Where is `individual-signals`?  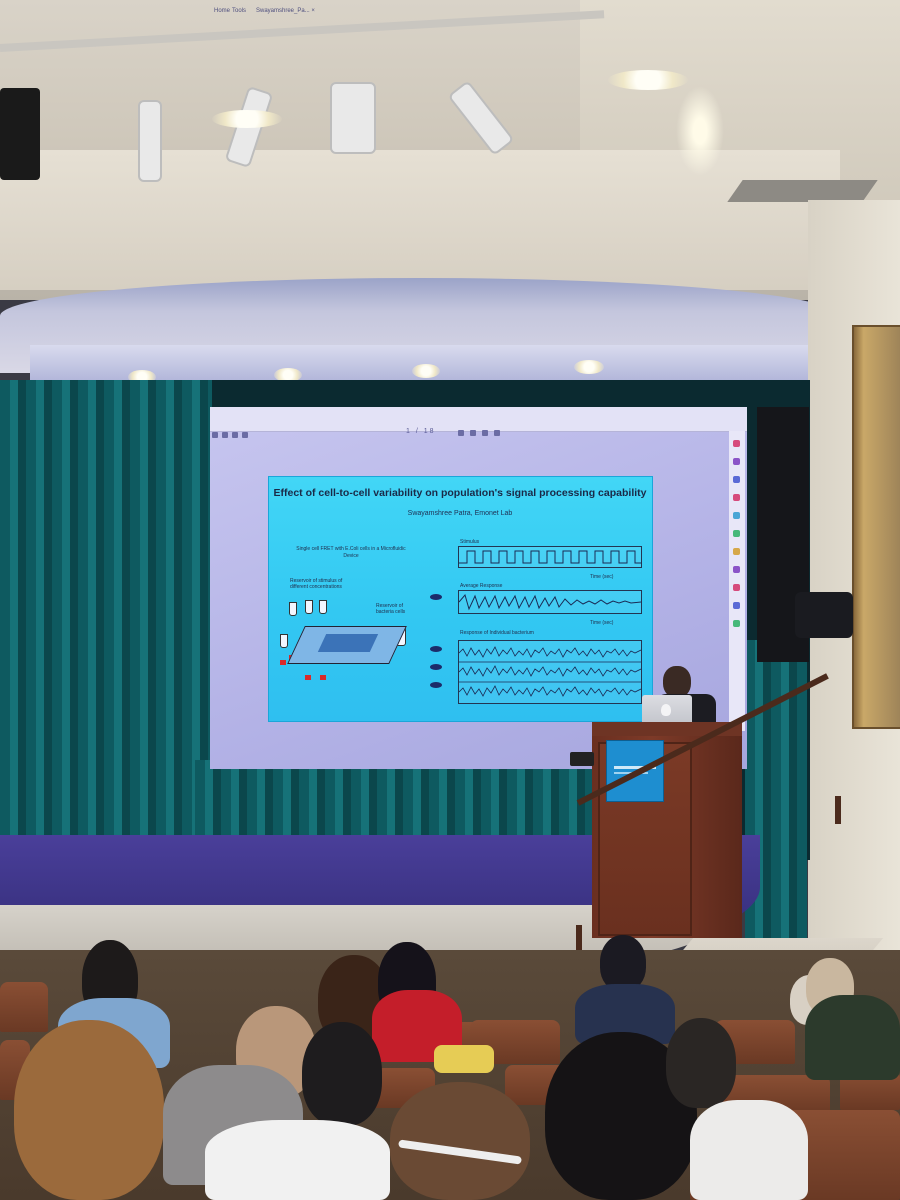 individual-signals is located at coordinates (550, 671).